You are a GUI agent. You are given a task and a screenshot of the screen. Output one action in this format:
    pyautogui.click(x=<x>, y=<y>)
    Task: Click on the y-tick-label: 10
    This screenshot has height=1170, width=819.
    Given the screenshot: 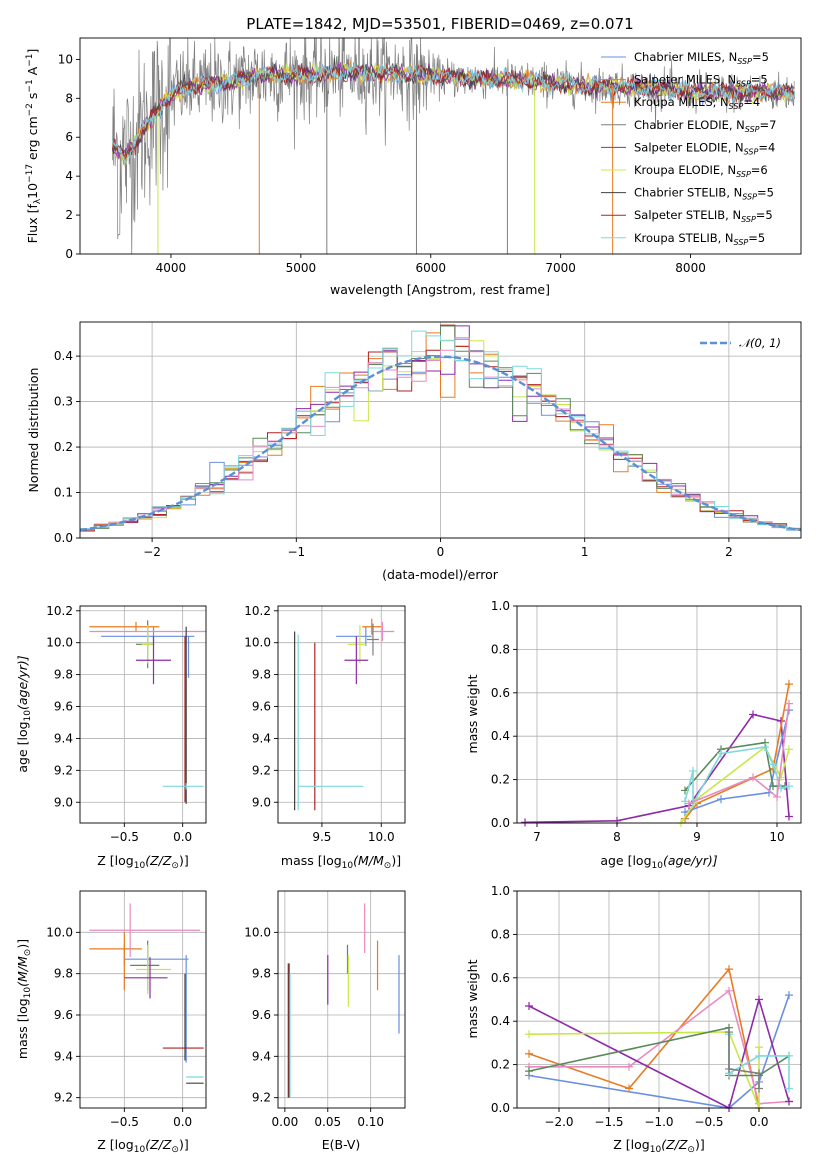 What is the action you would take?
    pyautogui.click(x=65, y=59)
    